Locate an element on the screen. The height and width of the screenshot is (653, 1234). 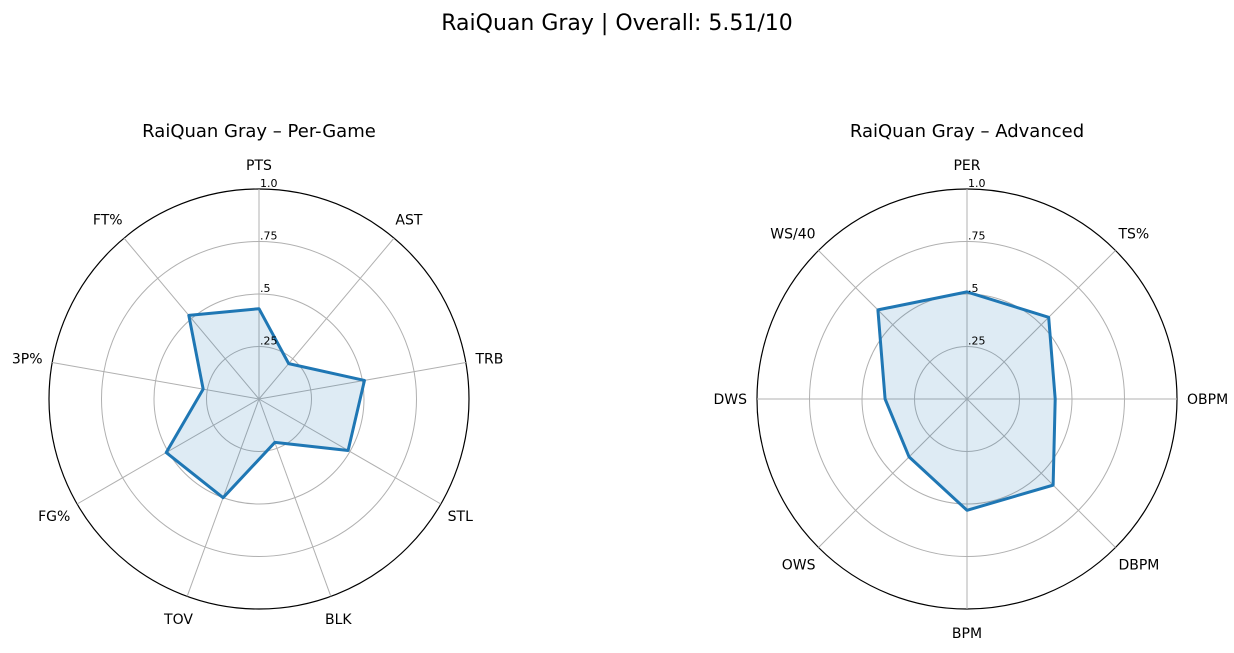
category-label-3p-pct: 3P% is located at coordinates (27, 359).